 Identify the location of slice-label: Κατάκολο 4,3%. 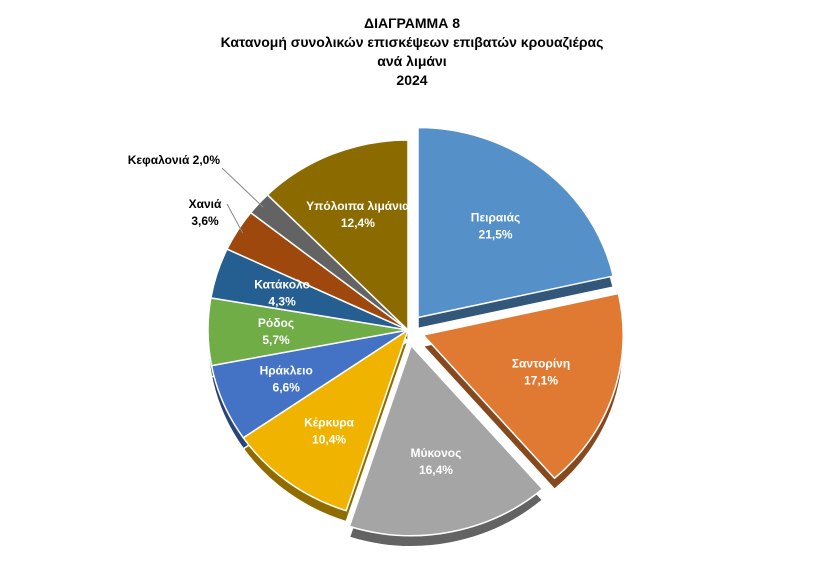
(282, 292).